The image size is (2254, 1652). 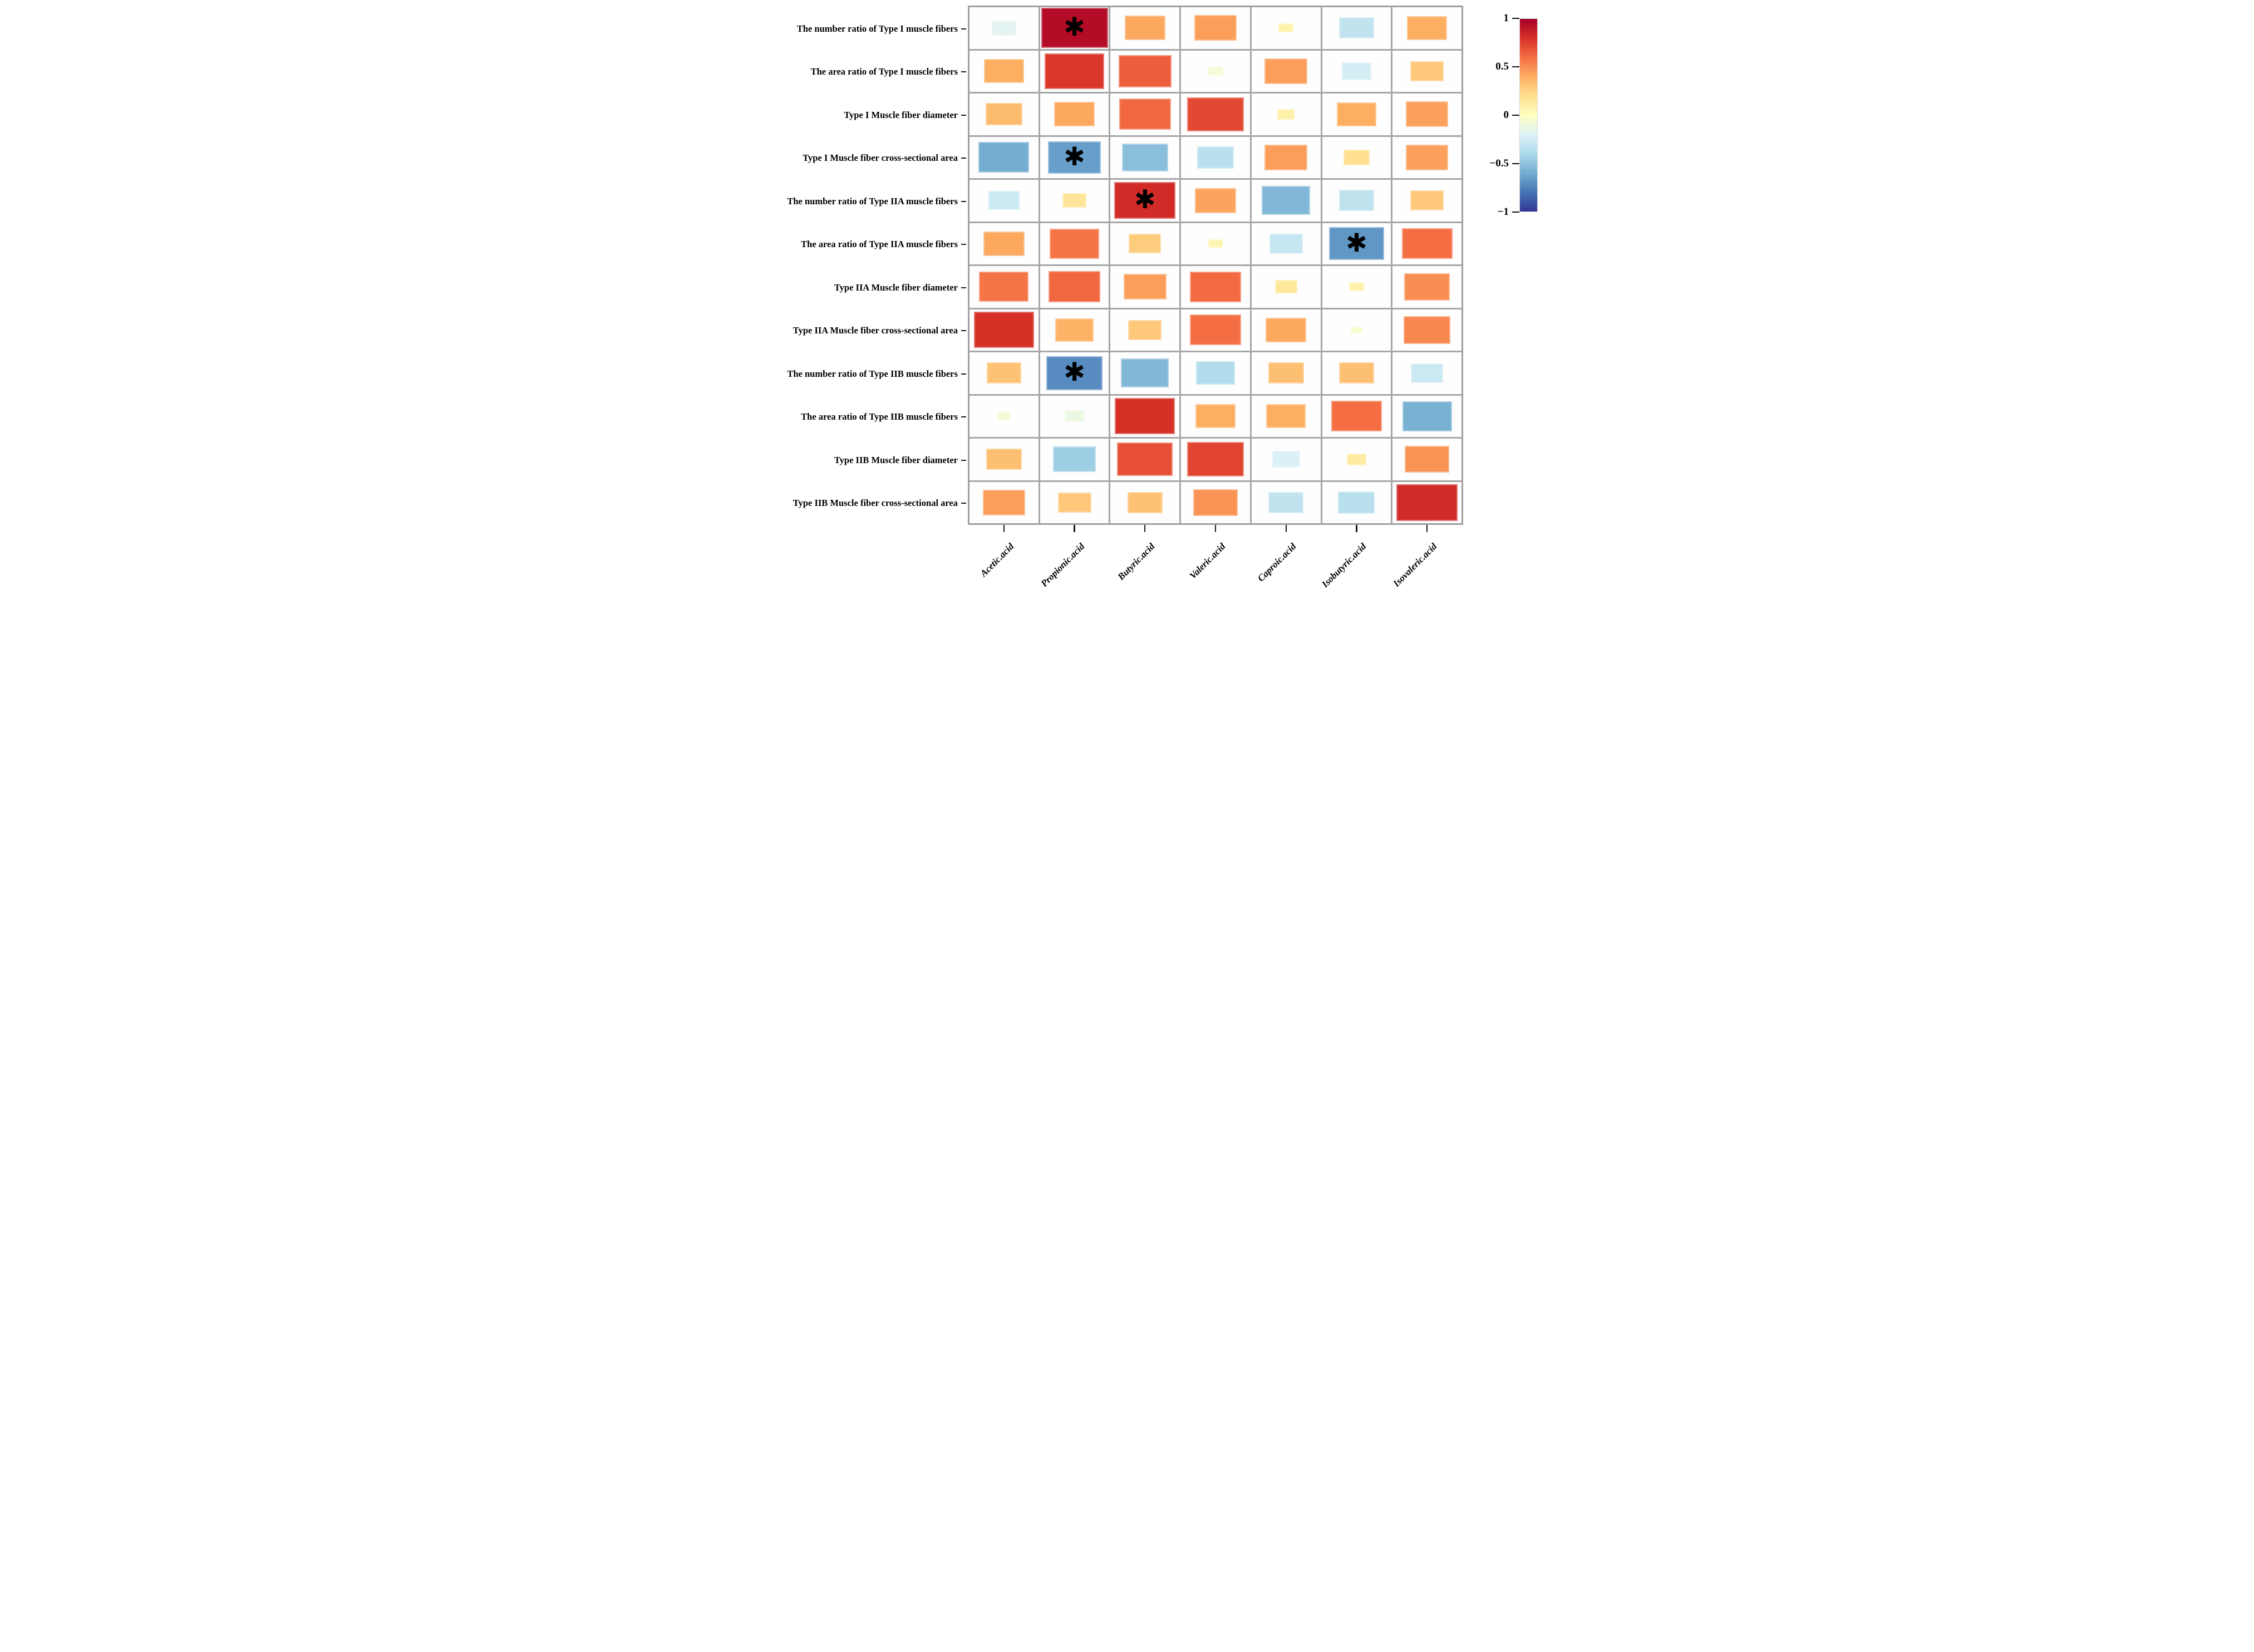 I want to click on row-label: Type IIB Muscle fiber diameter, so click(x=896, y=459).